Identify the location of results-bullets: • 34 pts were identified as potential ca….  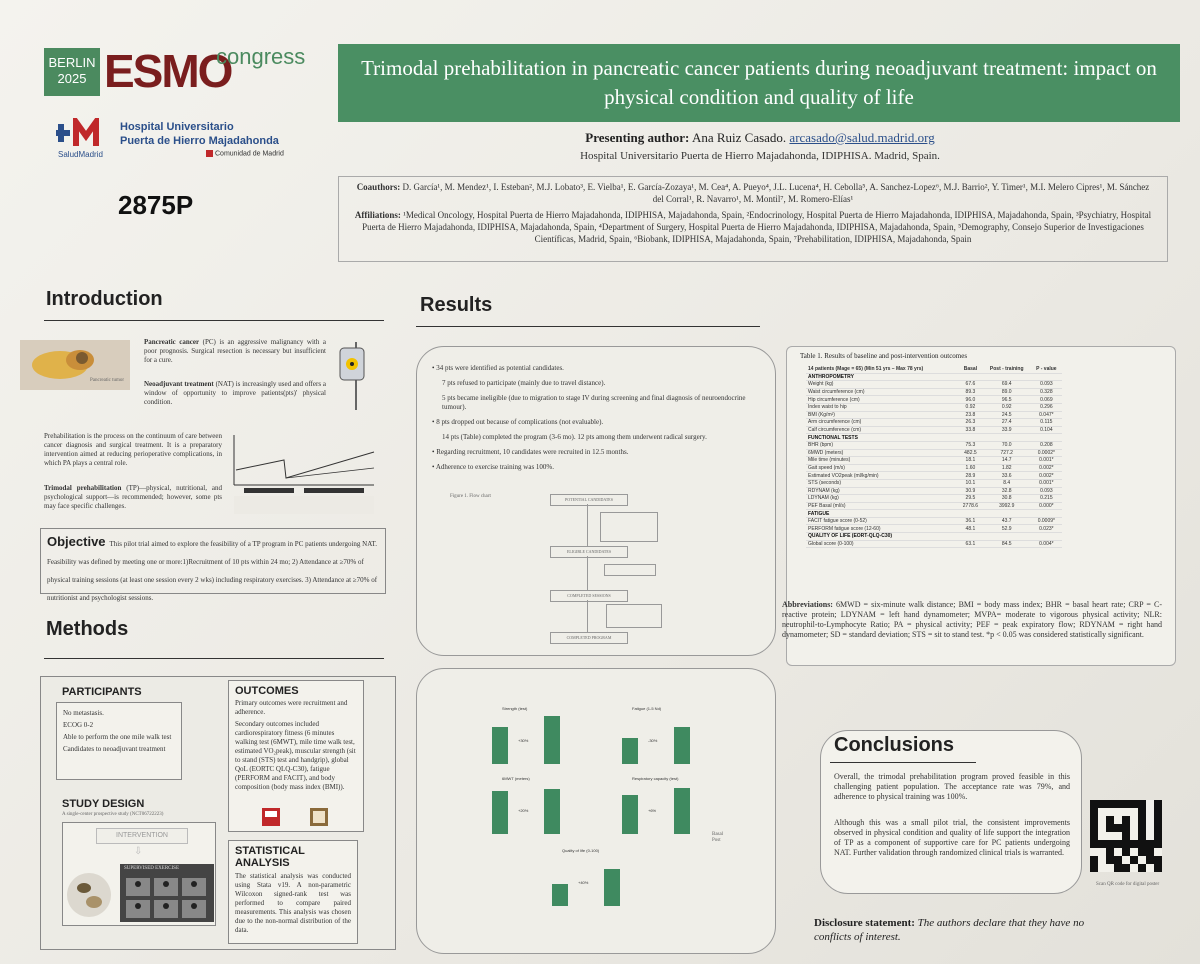
(597, 418).